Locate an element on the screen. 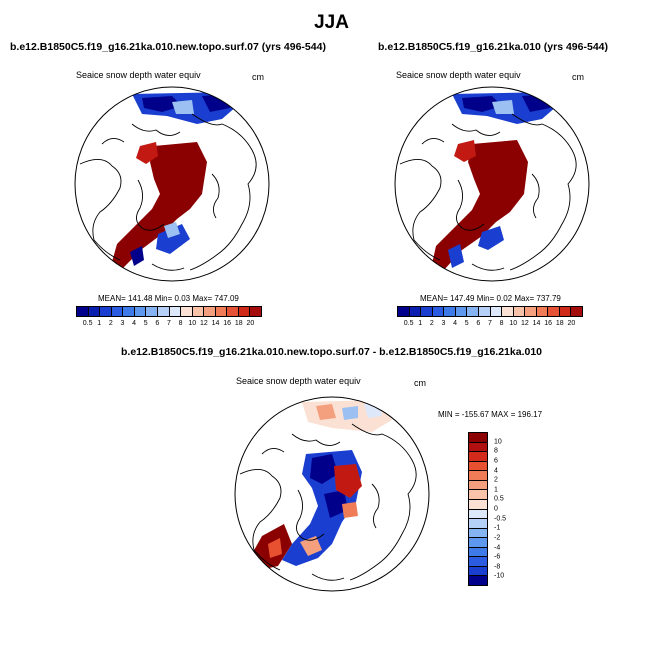  left-colorbar-tick-label: 20 is located at coordinates (250, 323).